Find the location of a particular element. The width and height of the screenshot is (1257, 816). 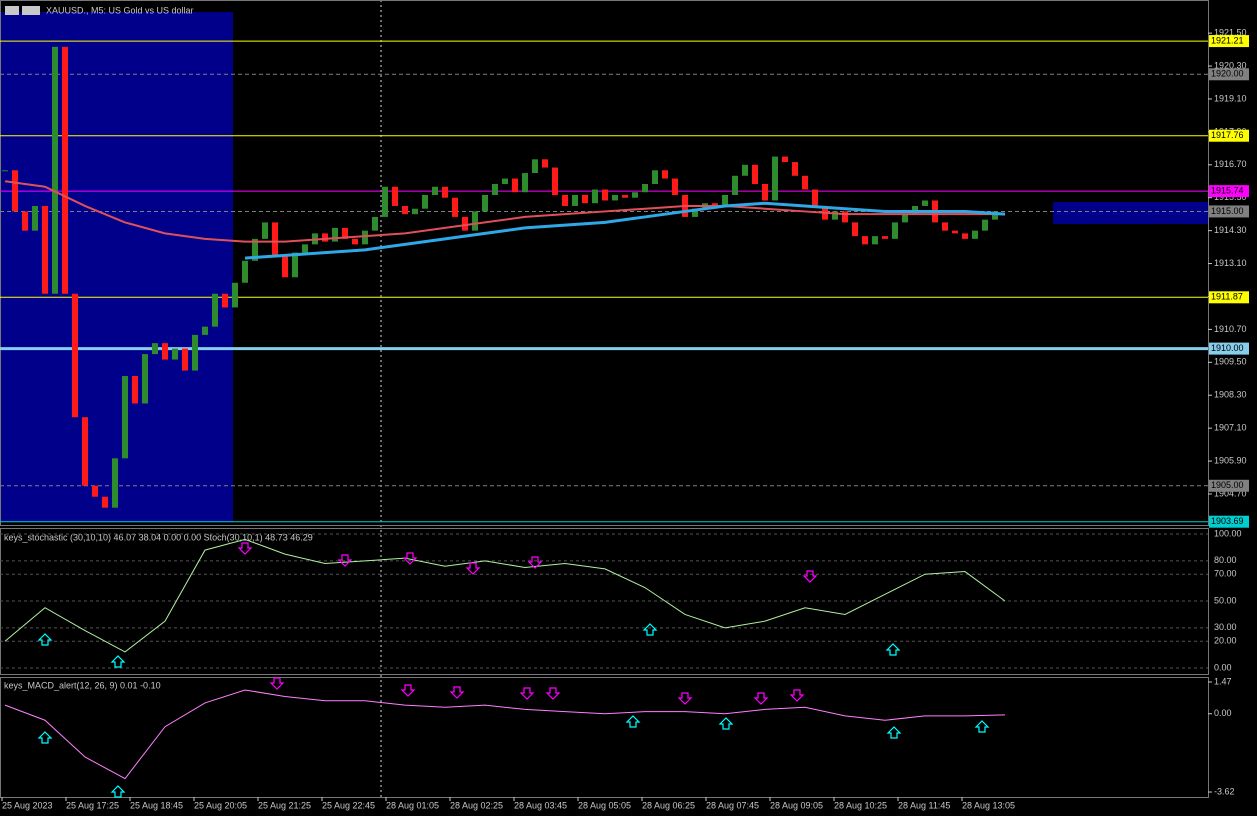

level-label: 1917.76 is located at coordinates (1227, 135).